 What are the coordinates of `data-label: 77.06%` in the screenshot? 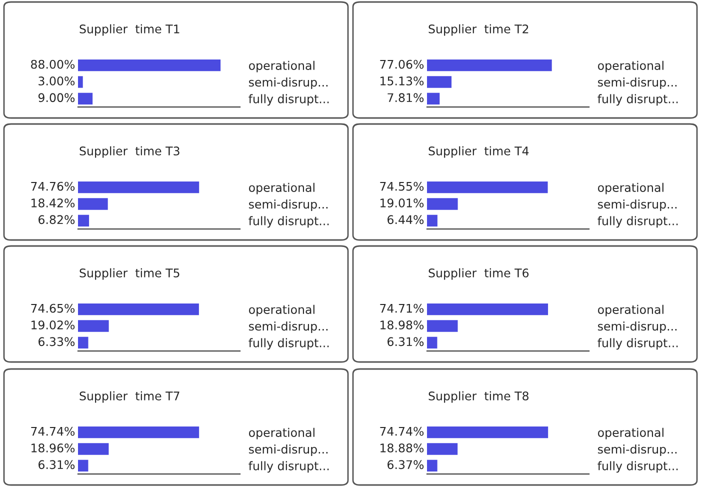 It's located at (402, 64).